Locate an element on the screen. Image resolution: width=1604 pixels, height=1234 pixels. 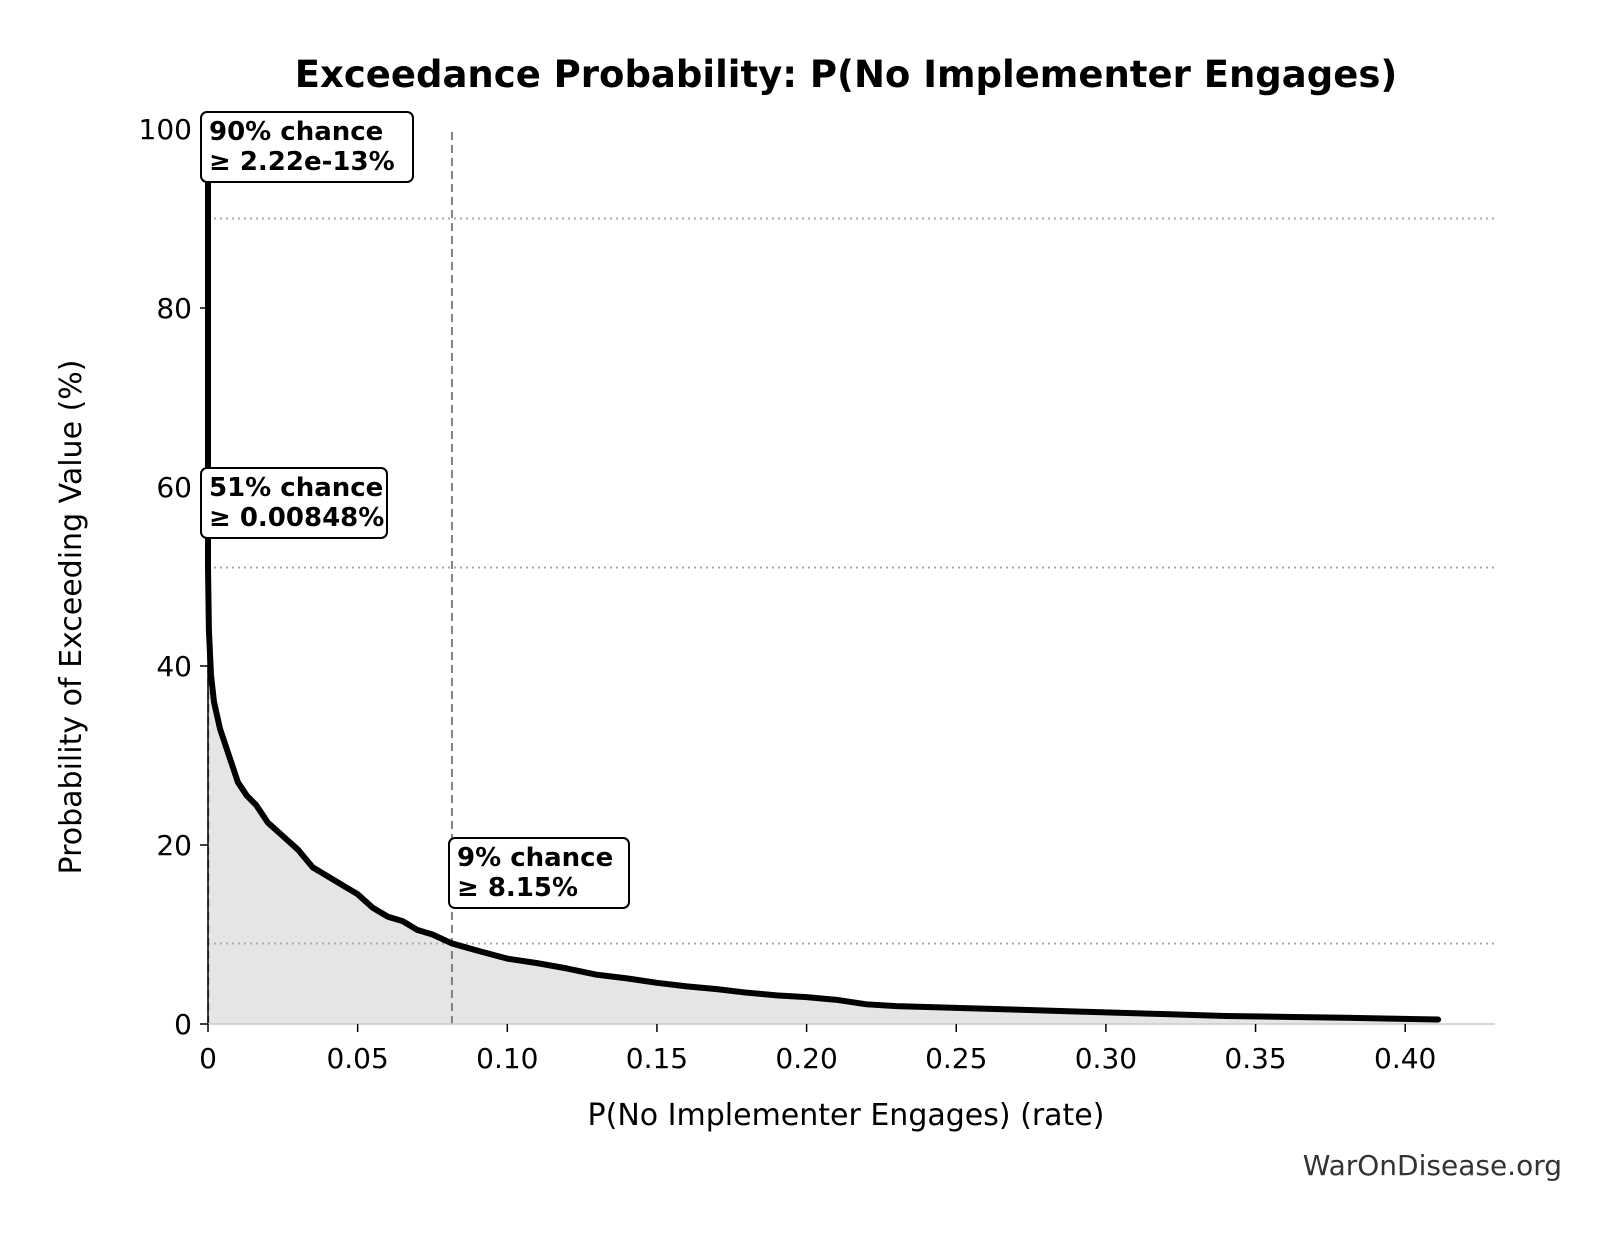
annotation-line-1: 51% chance is located at coordinates (296, 488).